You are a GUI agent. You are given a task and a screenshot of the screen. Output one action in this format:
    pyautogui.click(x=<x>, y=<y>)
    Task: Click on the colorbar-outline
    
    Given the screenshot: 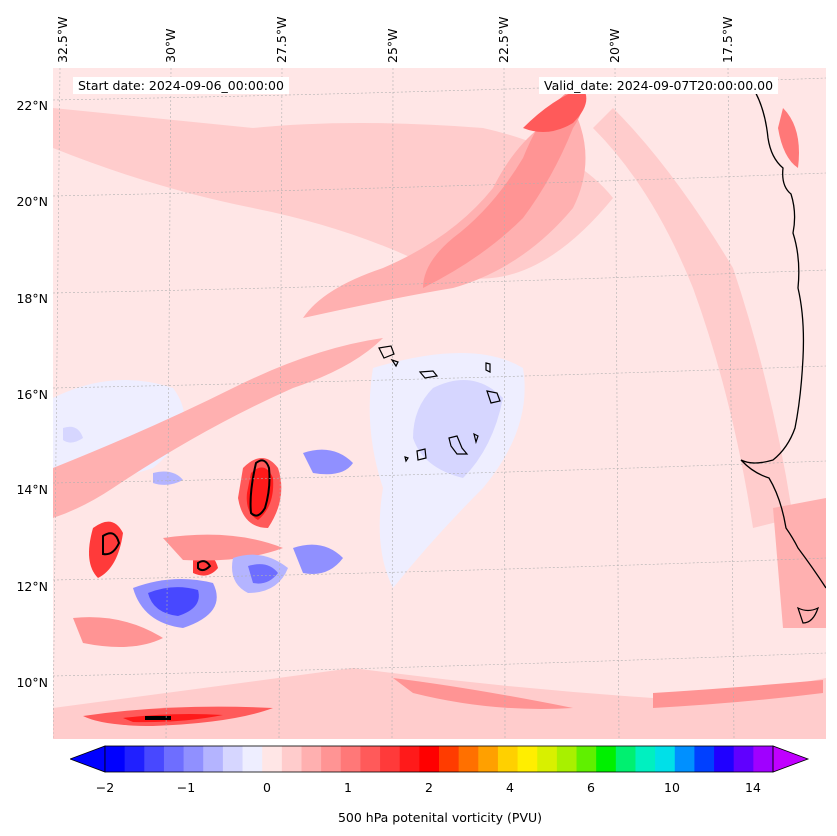 What is the action you would take?
    pyautogui.click(x=439, y=759)
    